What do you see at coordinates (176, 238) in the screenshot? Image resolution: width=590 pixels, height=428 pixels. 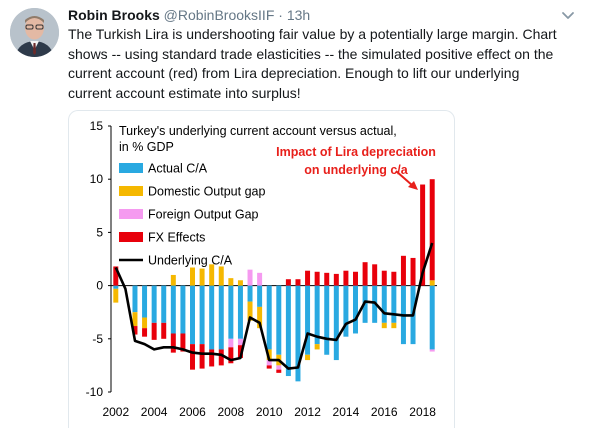 I see `legend-label: FX Effects` at bounding box center [176, 238].